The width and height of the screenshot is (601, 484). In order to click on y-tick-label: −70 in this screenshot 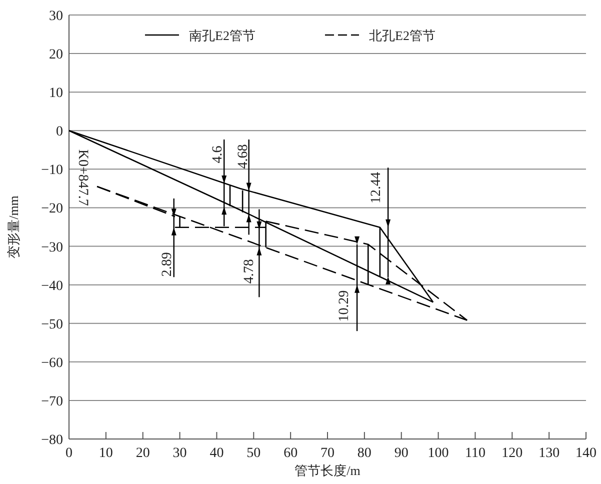, I will do `click(52, 402)`.